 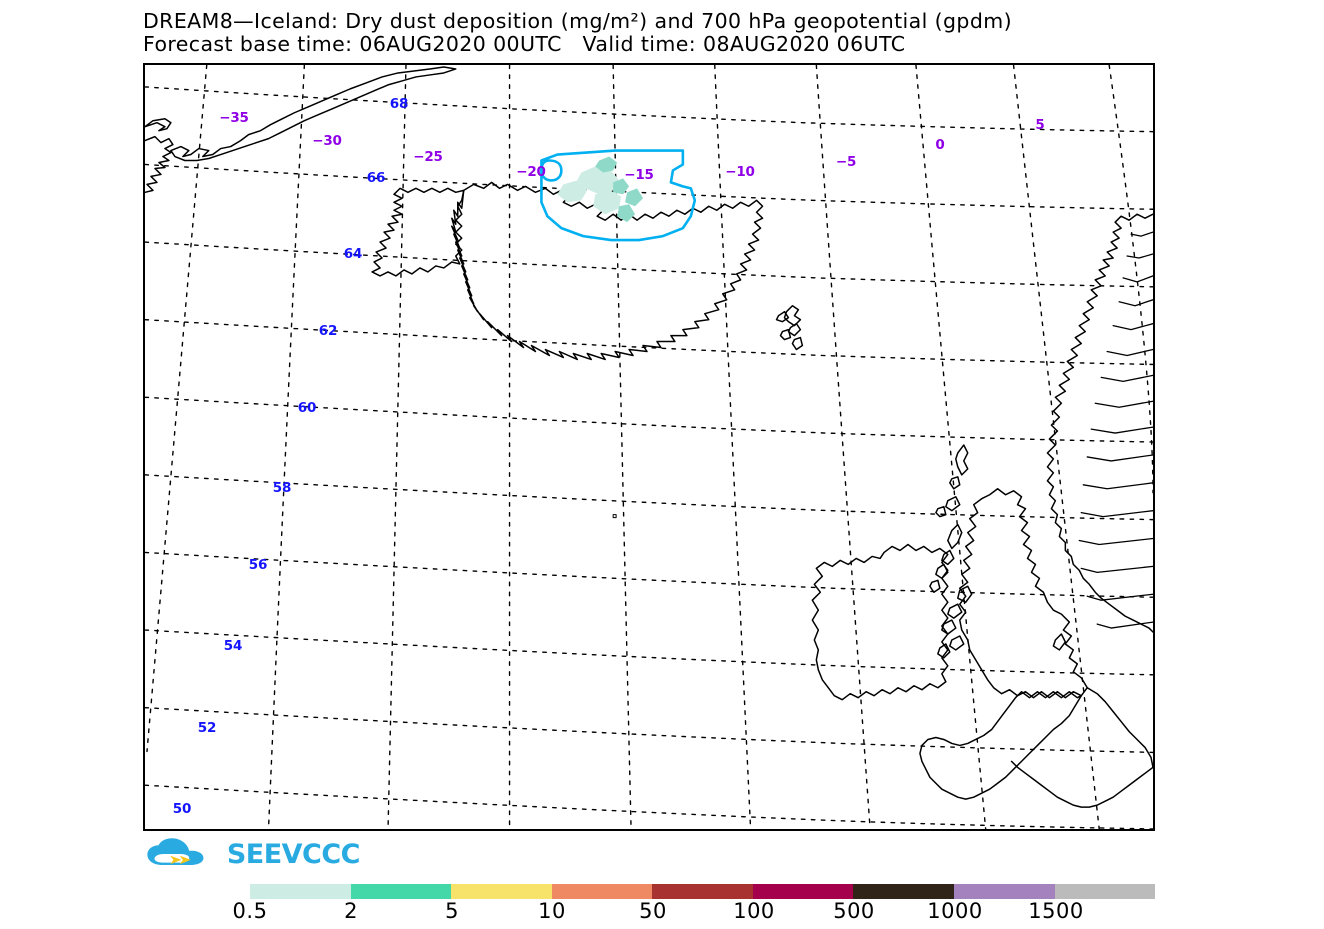 What do you see at coordinates (946, 558) in the screenshot?
I see `coastline-outer-hebrides` at bounding box center [946, 558].